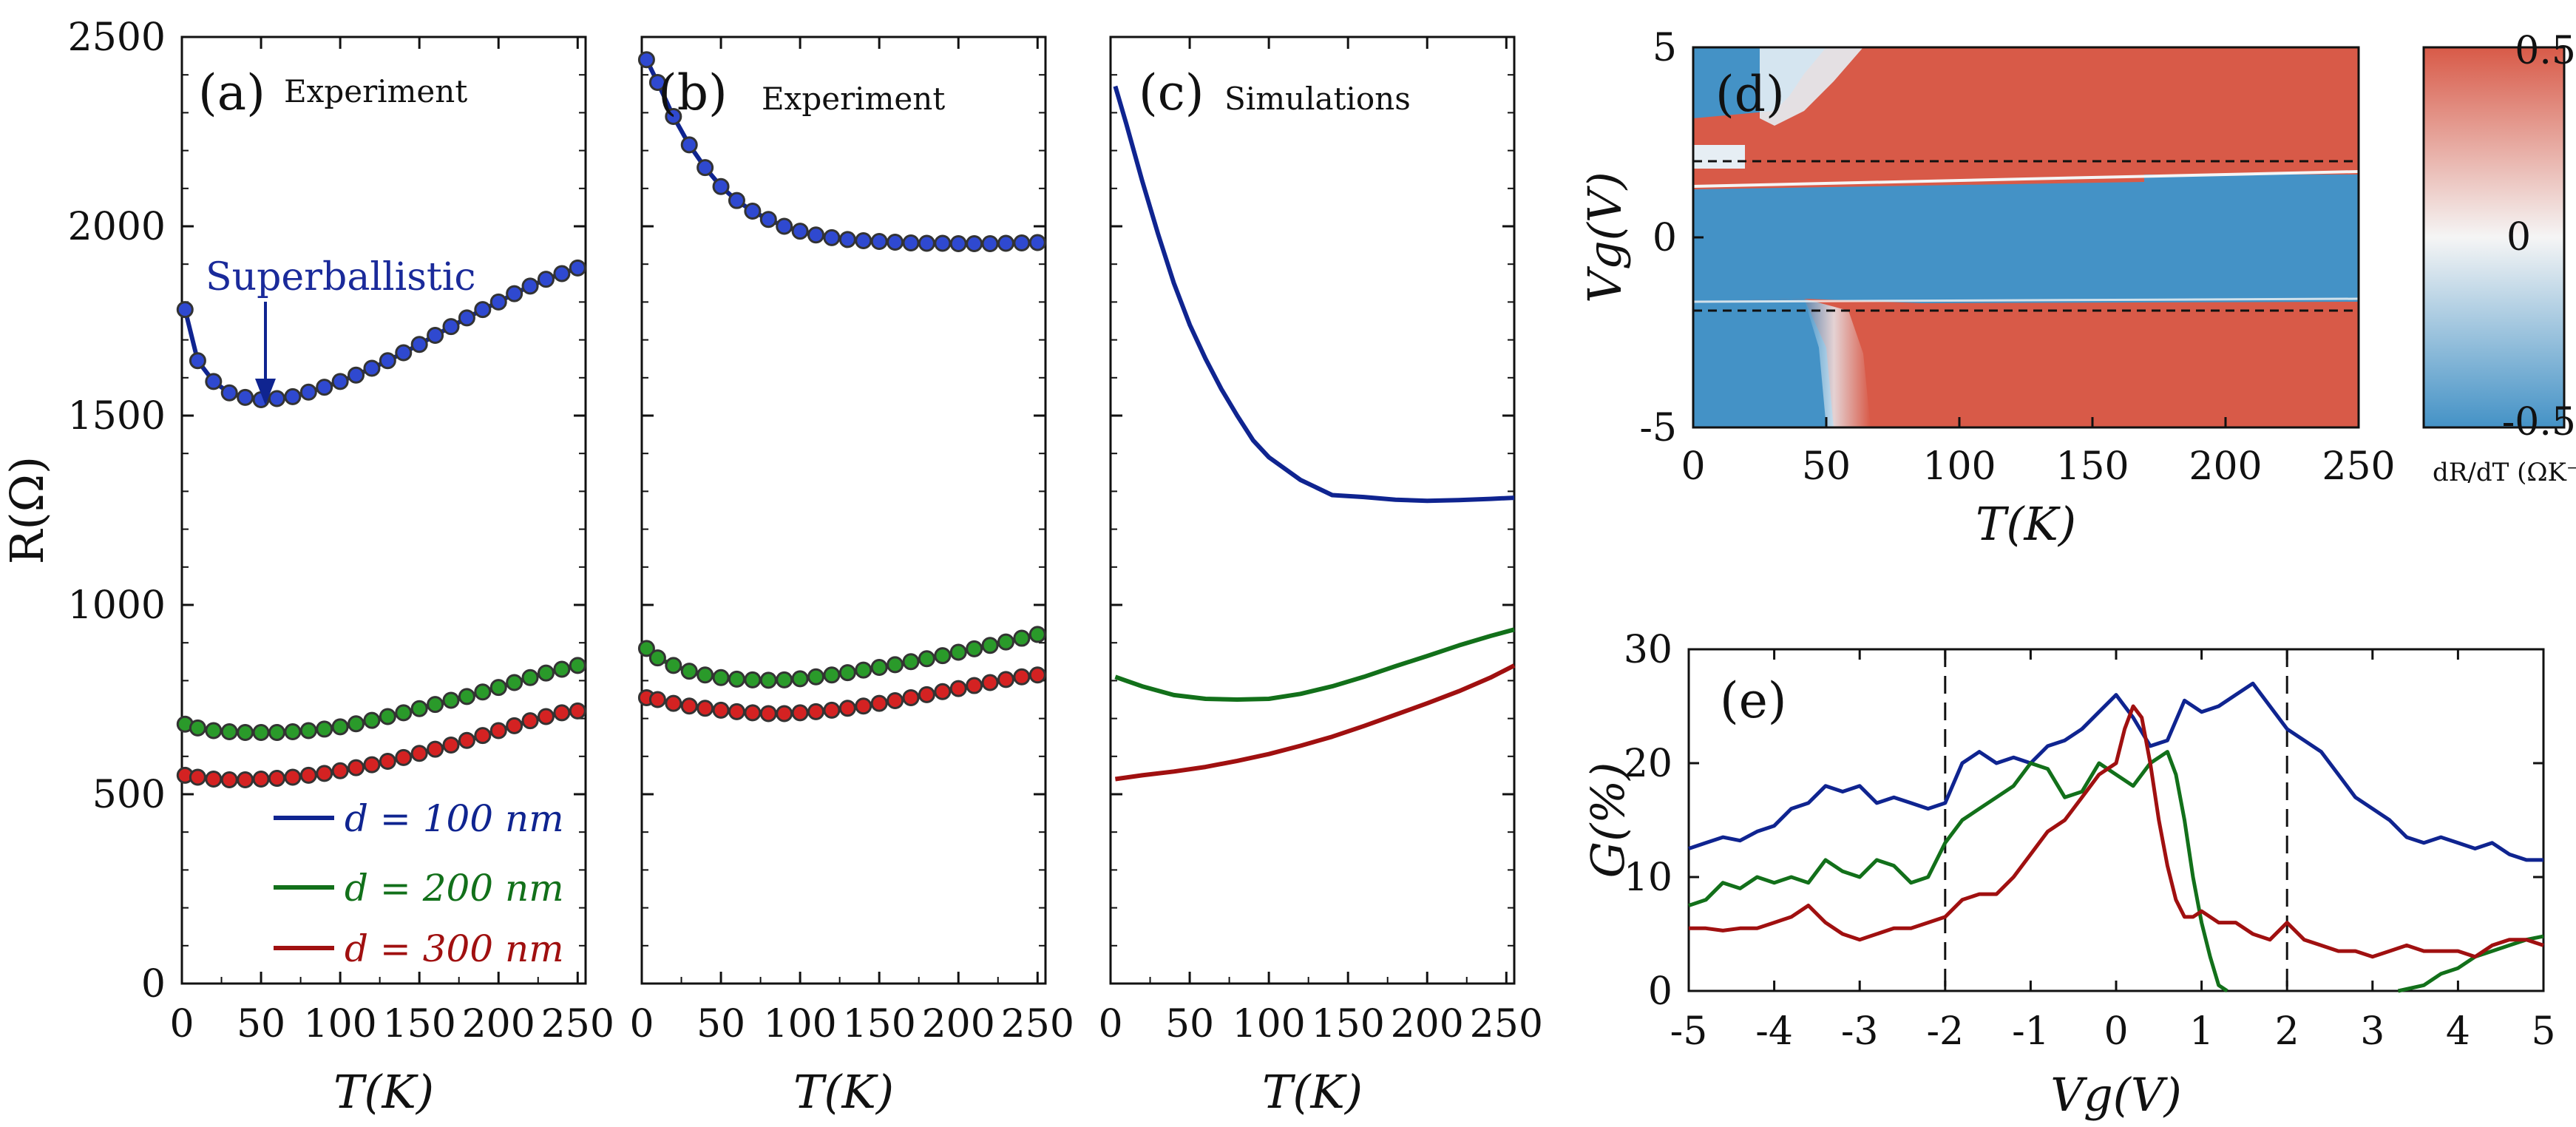  Describe the element at coordinates (261, 1024) in the screenshot. I see `xtick-label: 50` at that location.